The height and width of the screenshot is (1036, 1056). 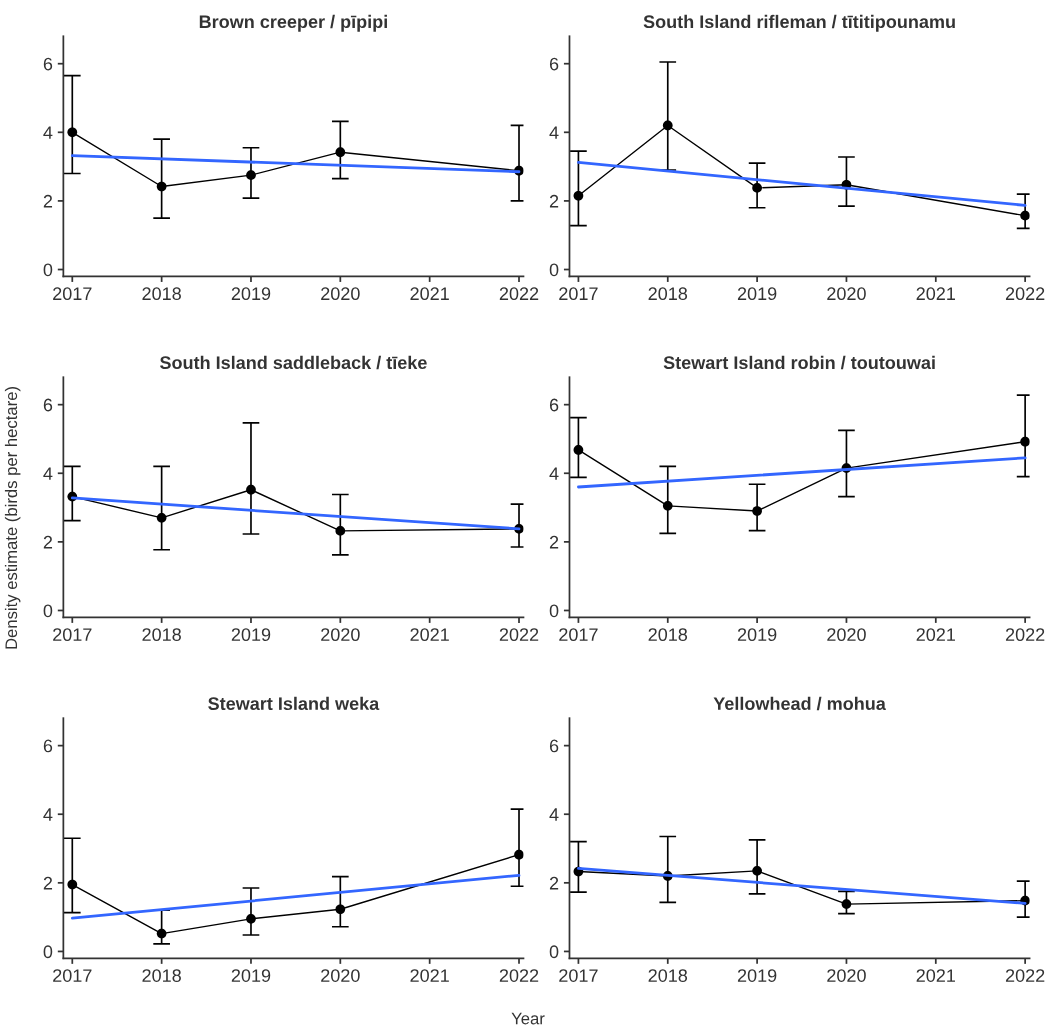 I want to click on chart-title: Yellowhead / mohua, so click(x=799, y=703).